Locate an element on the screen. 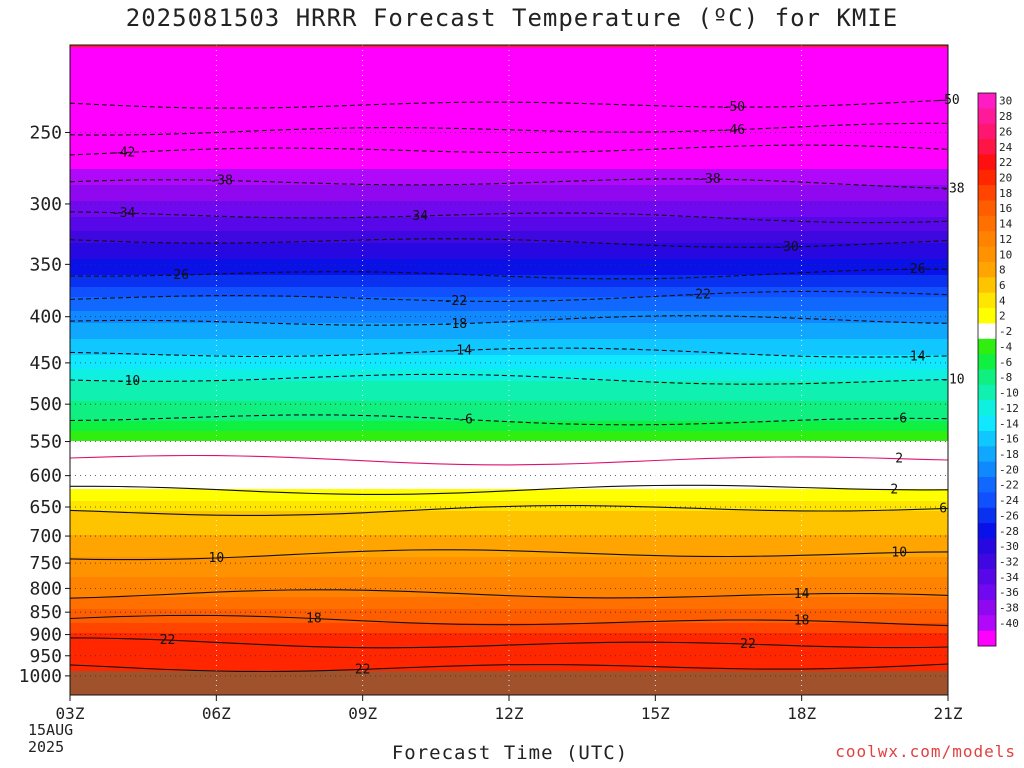 The height and width of the screenshot is (768, 1024). y-tick-label: 300 is located at coordinates (45, 204).